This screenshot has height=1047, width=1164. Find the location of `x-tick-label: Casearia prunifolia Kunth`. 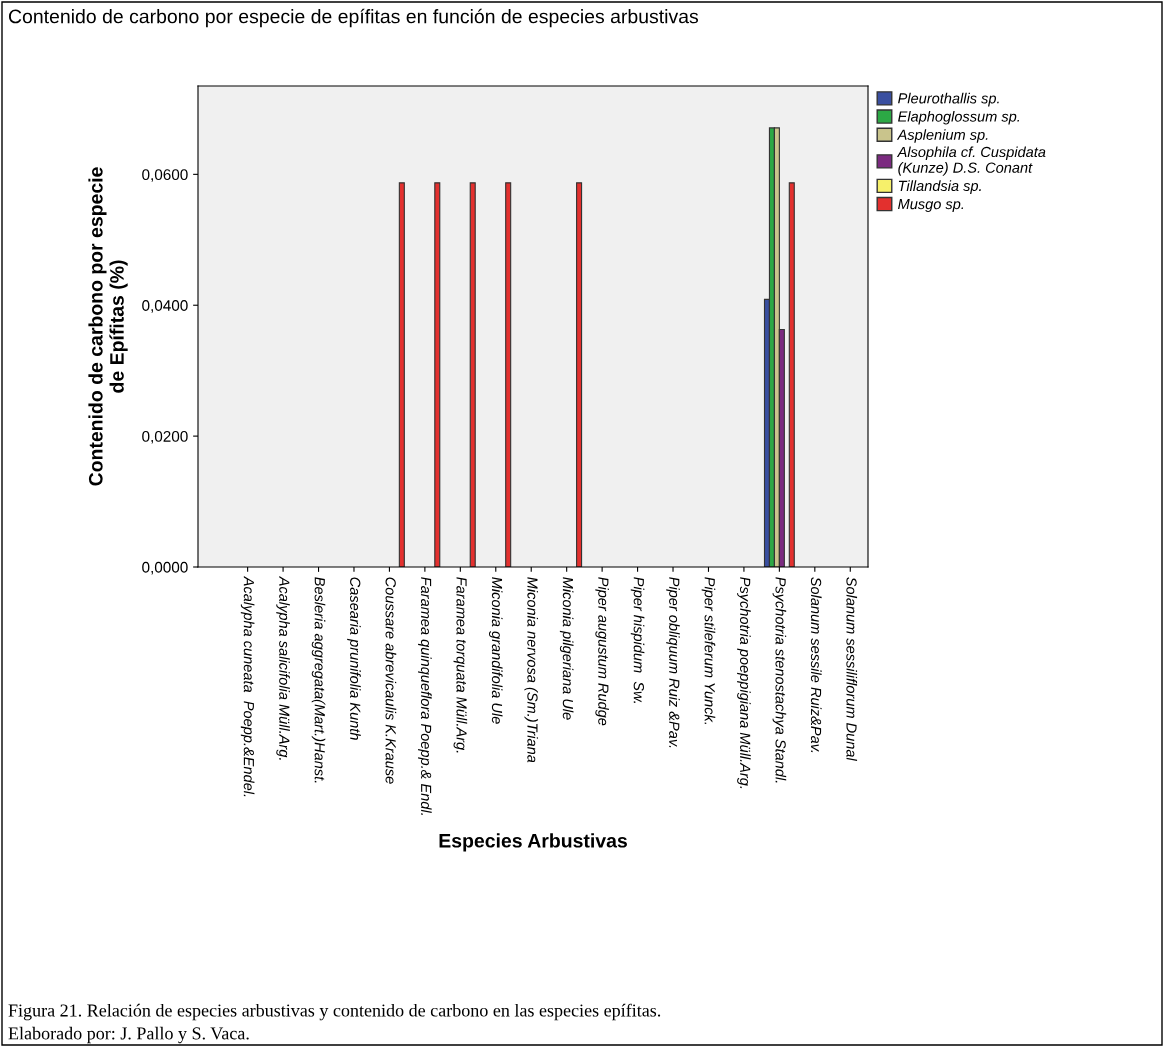

x-tick-label: Casearia prunifolia Kunth is located at coordinates (354, 658).